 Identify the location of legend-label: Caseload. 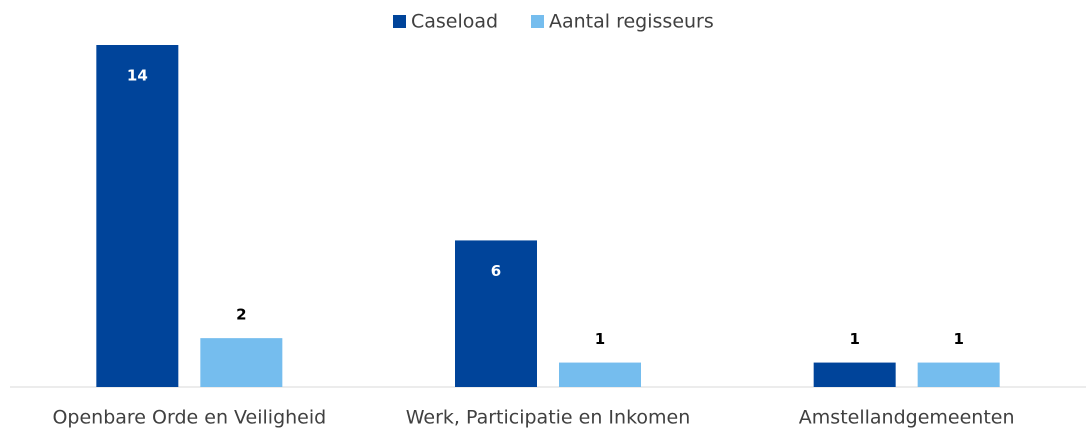
(454, 22).